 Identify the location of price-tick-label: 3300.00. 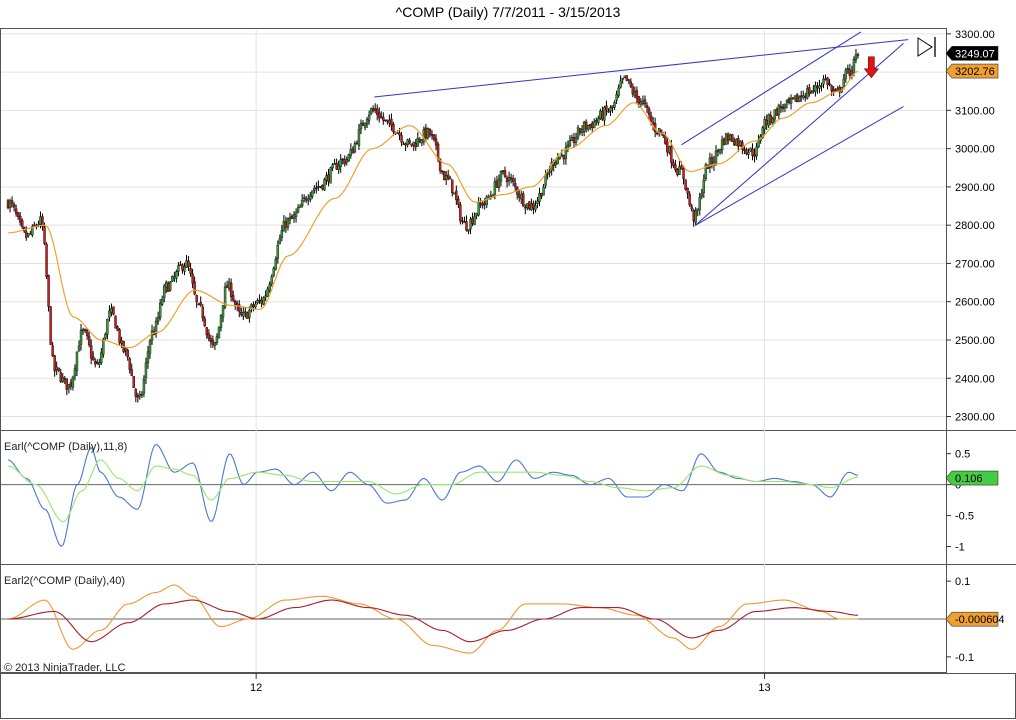
(975, 35).